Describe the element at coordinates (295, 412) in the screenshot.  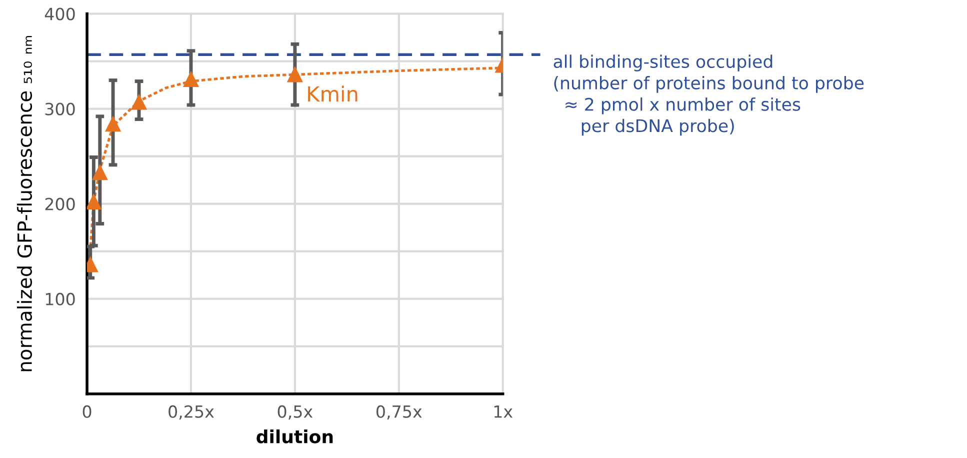
I see `x-tick-label: 0,5x` at that location.